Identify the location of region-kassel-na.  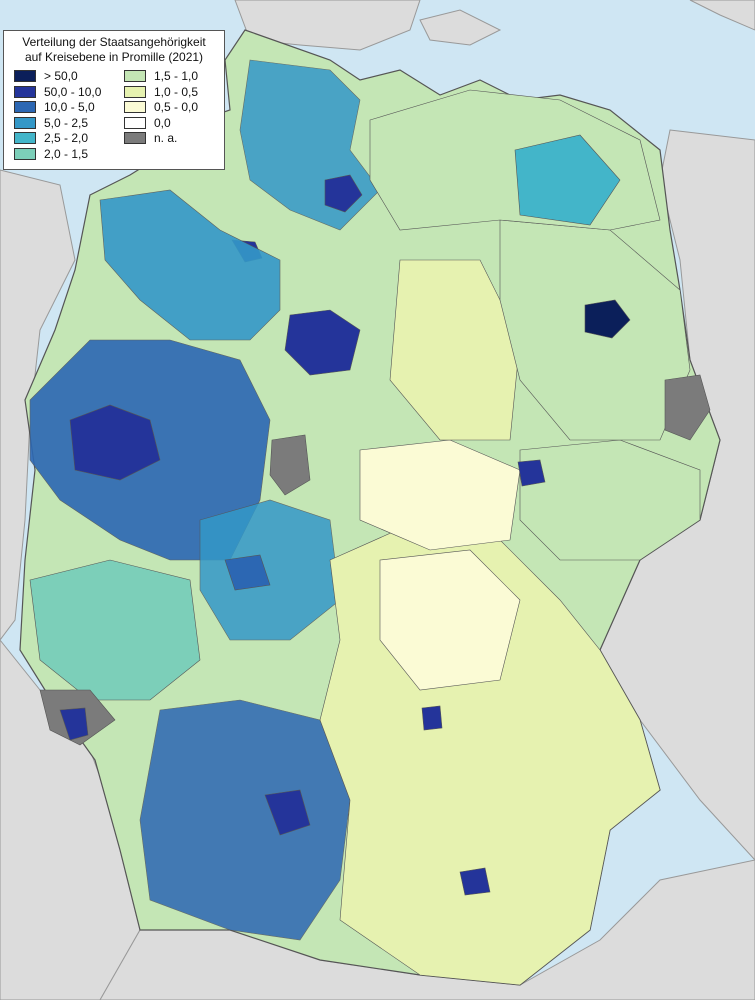
(290, 465).